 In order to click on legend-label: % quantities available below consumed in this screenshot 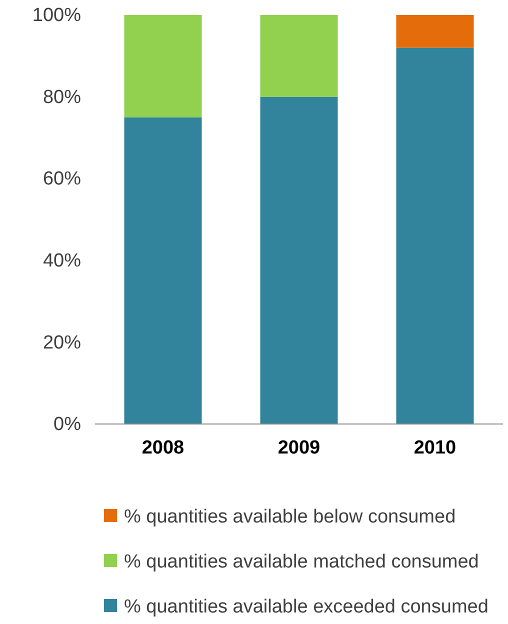, I will do `click(290, 517)`.